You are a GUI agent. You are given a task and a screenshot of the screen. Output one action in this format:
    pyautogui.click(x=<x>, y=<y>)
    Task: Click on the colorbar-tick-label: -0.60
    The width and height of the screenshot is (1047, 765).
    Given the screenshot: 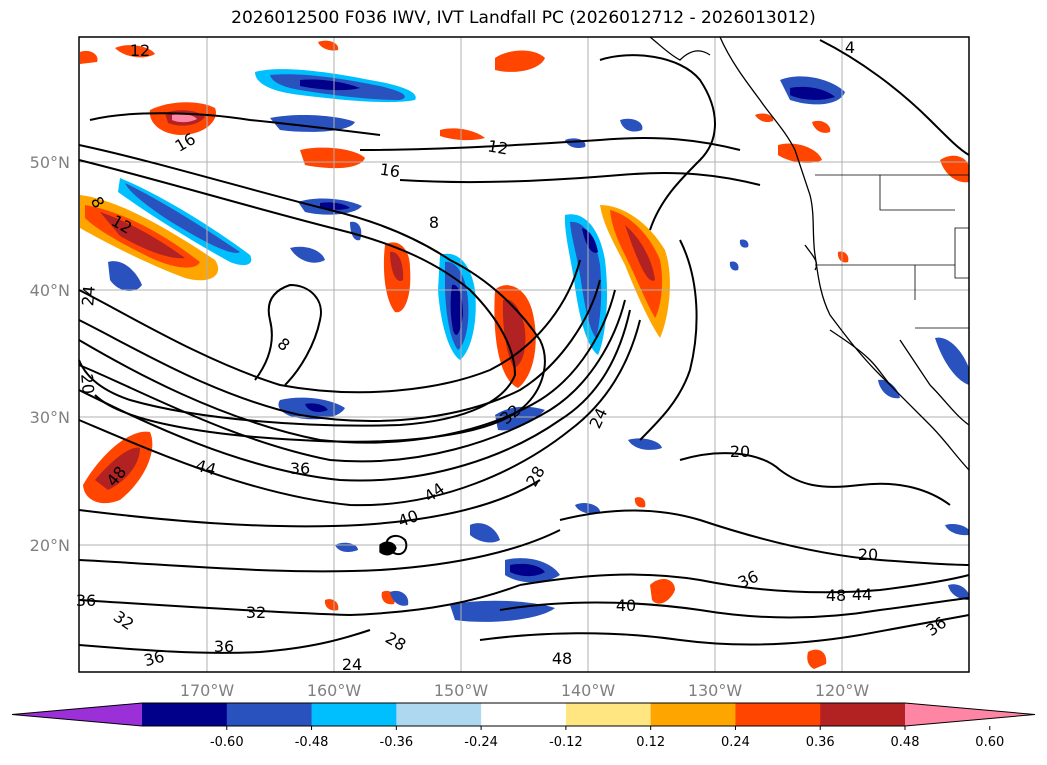 What is the action you would take?
    pyautogui.click(x=227, y=742)
    